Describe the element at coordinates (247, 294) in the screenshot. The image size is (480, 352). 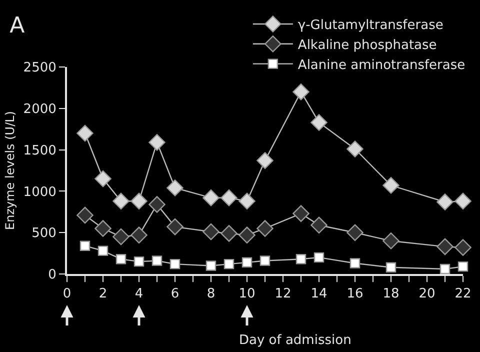
I see `x-tick-label: 10` at that location.